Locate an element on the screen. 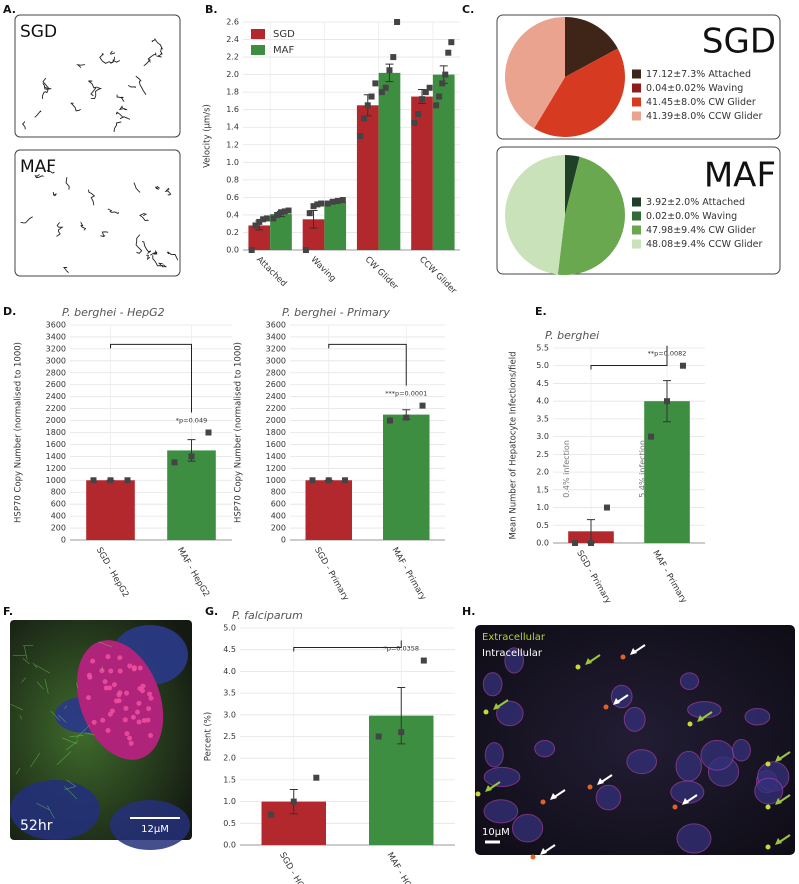  panel-label: E. is located at coordinates (541, 311).